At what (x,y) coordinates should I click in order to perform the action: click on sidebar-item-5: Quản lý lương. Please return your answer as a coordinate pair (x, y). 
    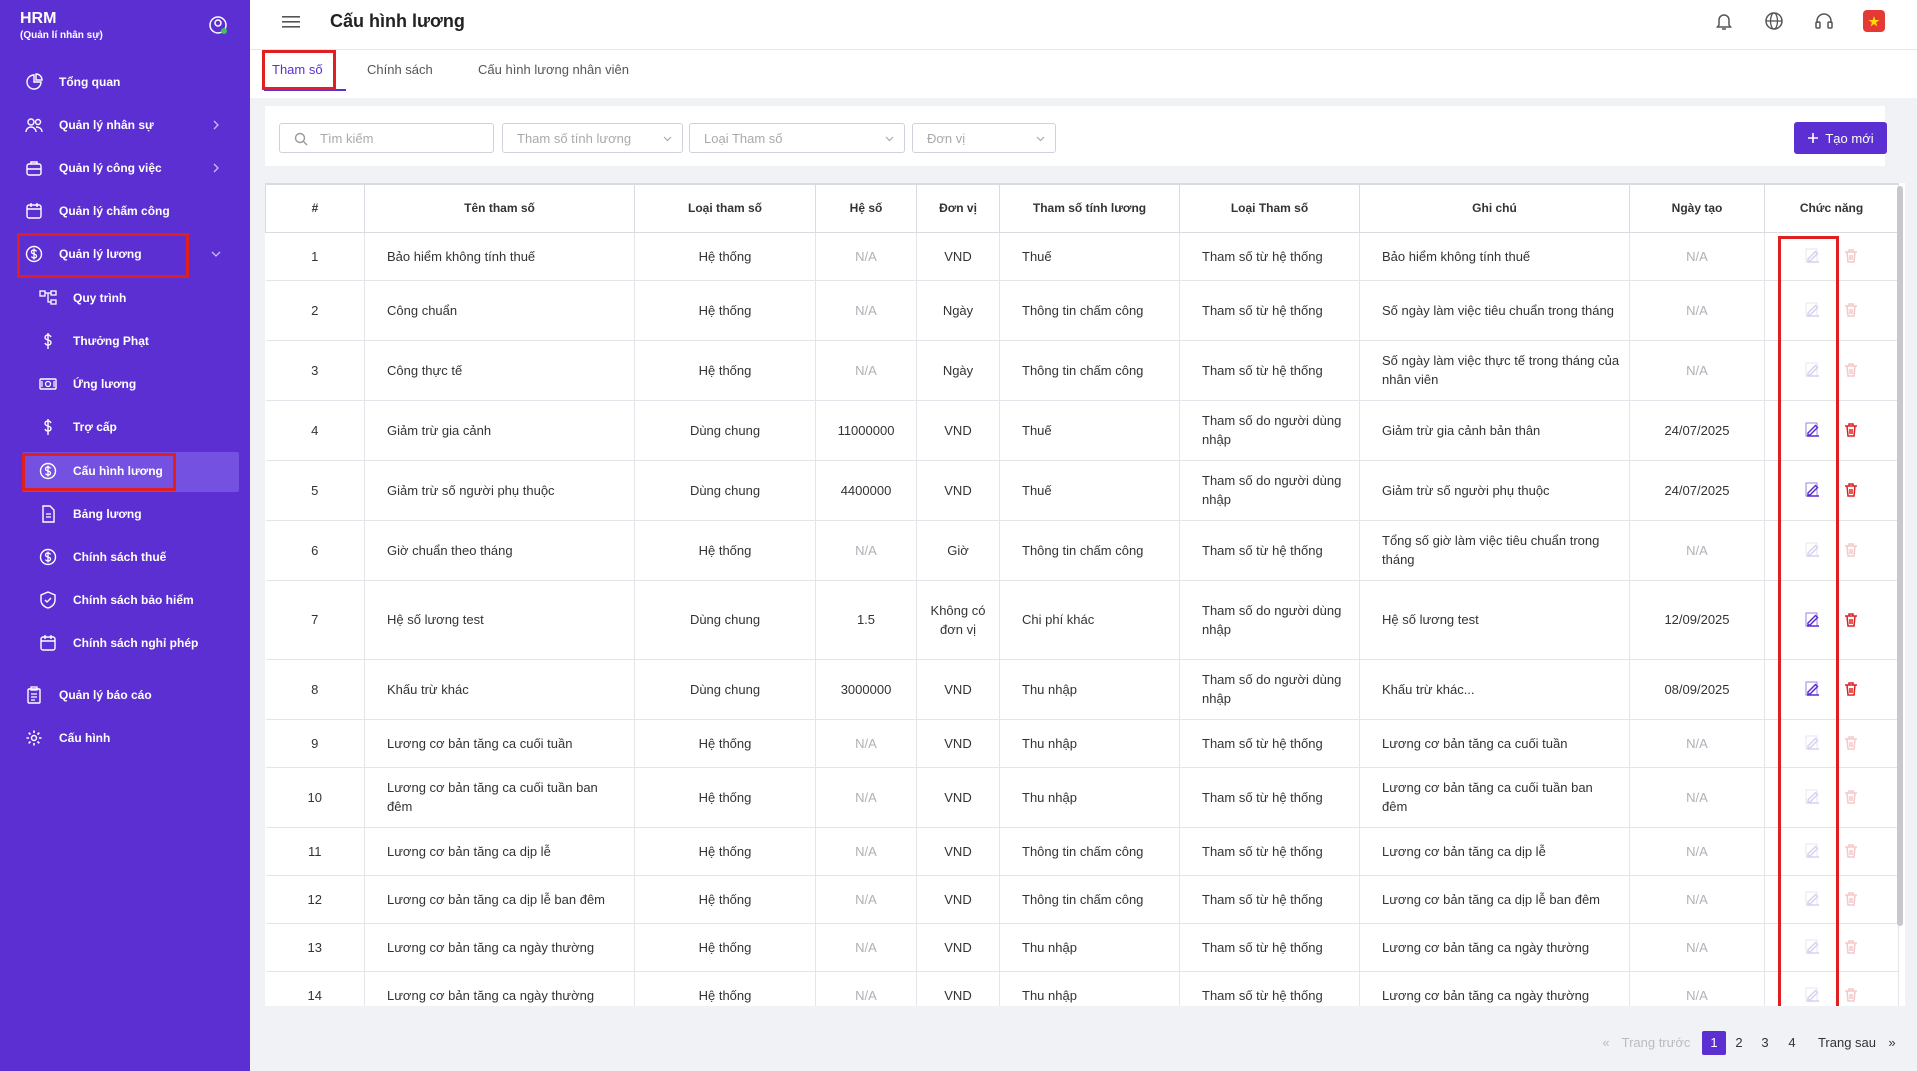
    Looking at the image, I should click on (125, 254).